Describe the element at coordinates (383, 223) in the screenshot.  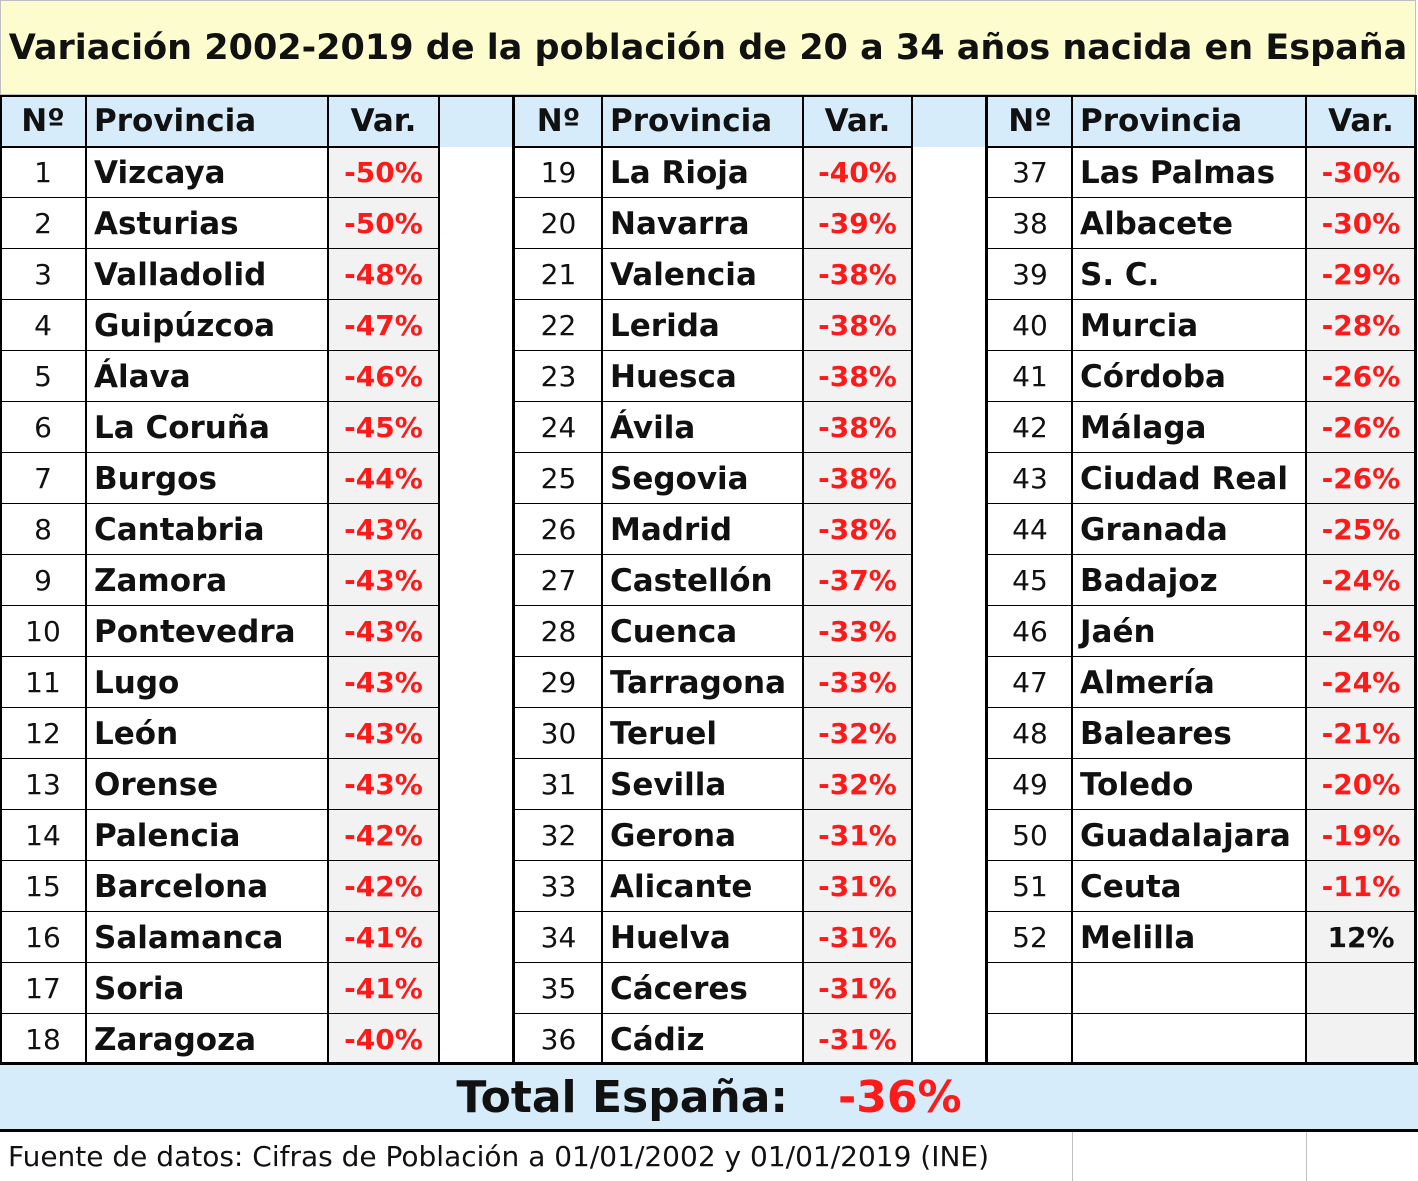
I see `variation-value: -50%` at that location.